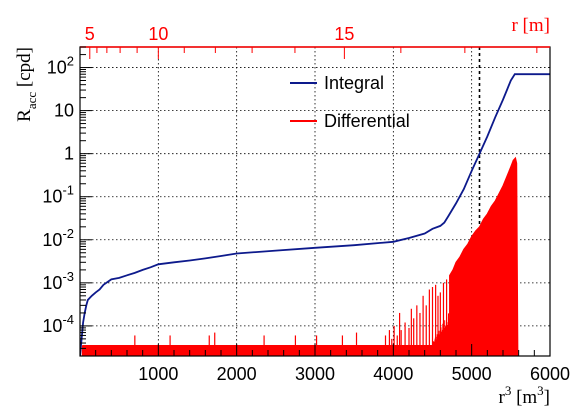 This screenshot has width=581, height=414. What do you see at coordinates (60, 66) in the screenshot?
I see `y-tick-label: 10²` at bounding box center [60, 66].